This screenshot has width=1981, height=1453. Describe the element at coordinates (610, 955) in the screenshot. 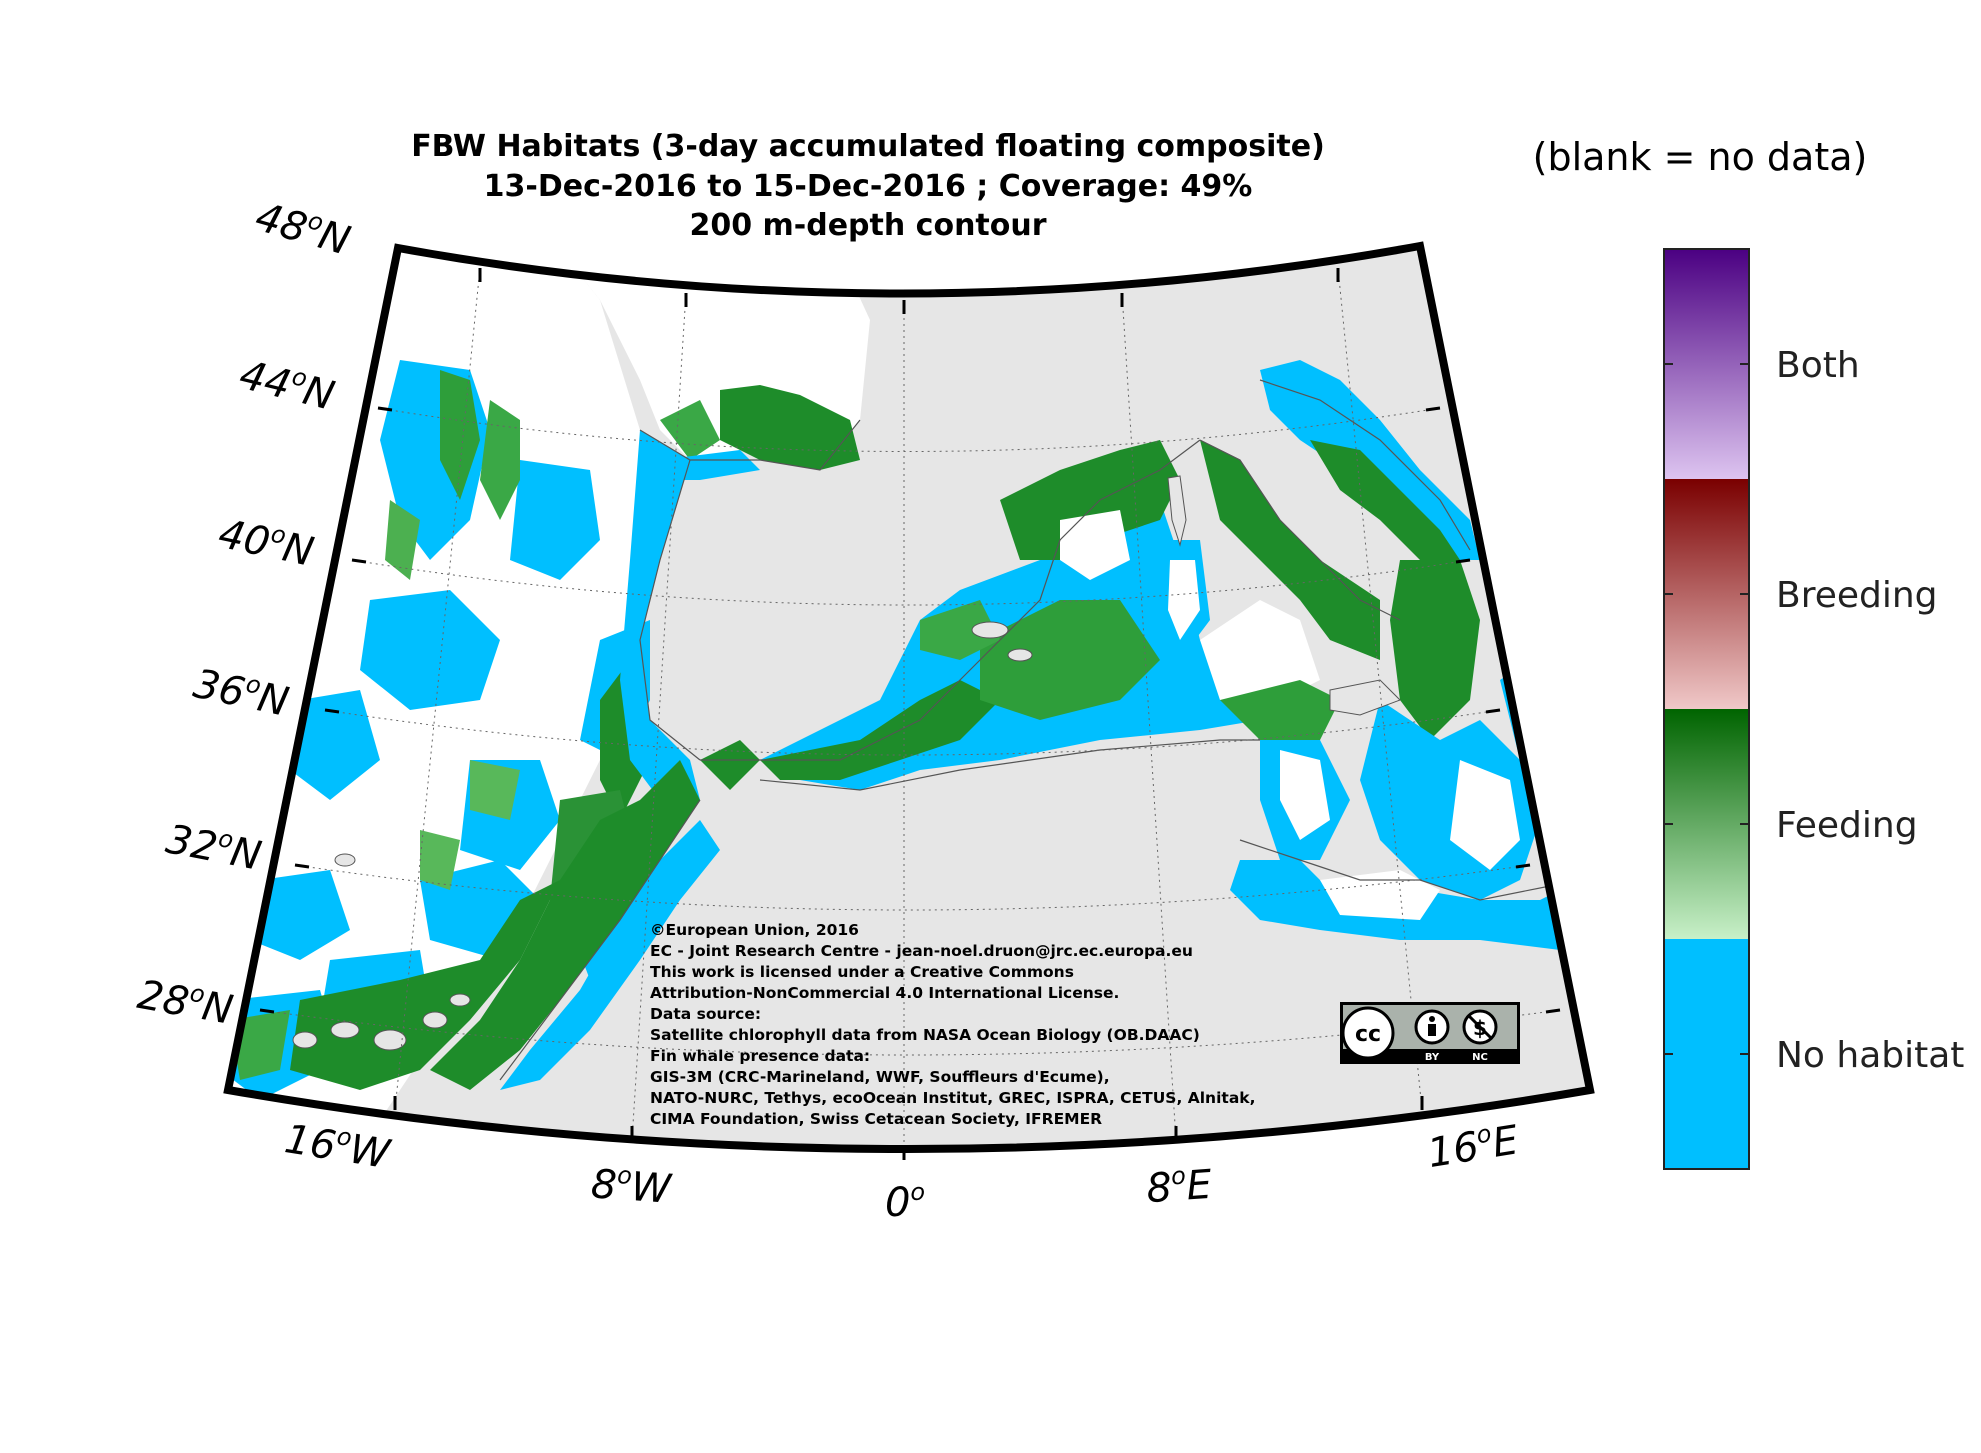

I see `morocco-coast-no-habitat` at that location.